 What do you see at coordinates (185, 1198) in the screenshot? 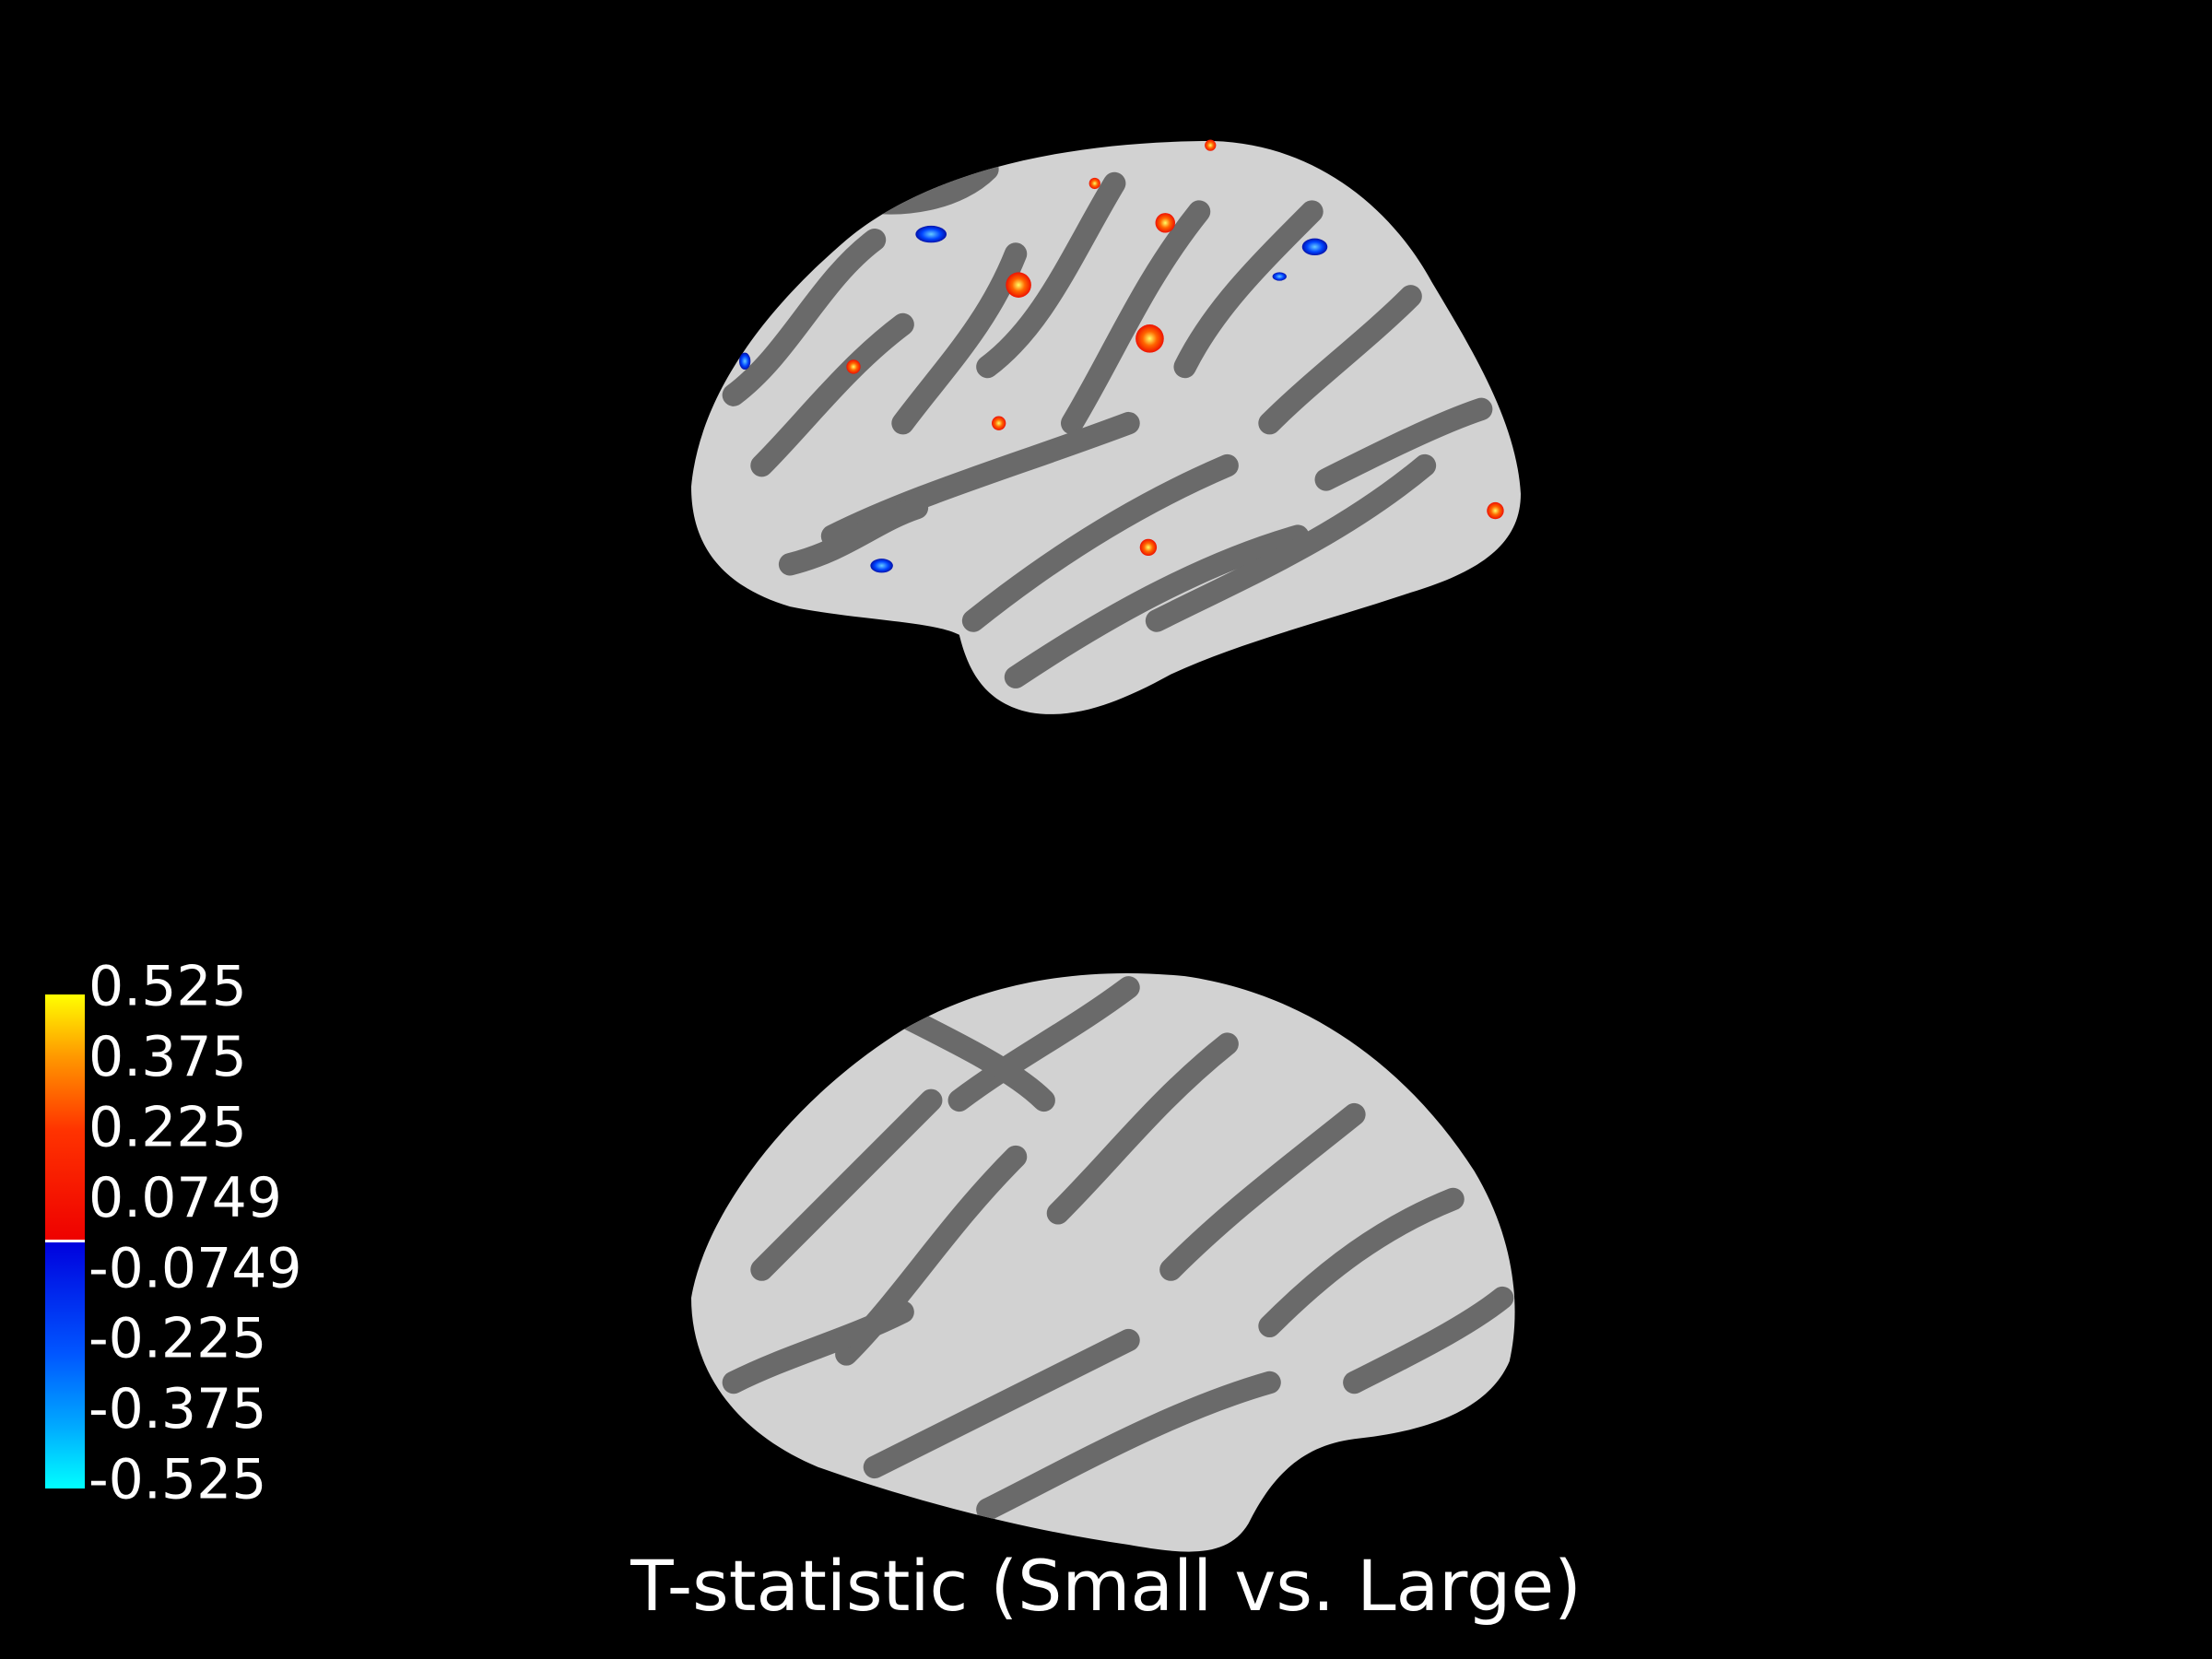
I see `colorbar-tick-label: 0.0749` at bounding box center [185, 1198].